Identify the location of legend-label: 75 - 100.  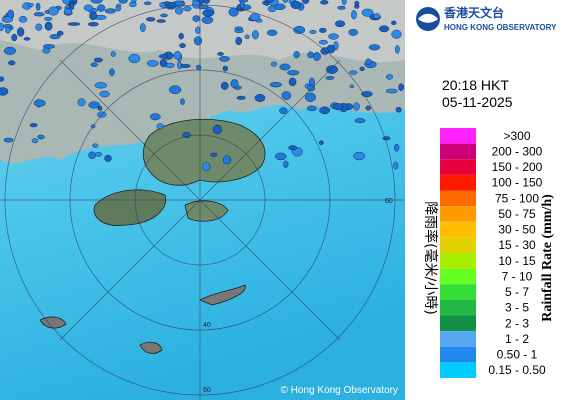
(517, 198).